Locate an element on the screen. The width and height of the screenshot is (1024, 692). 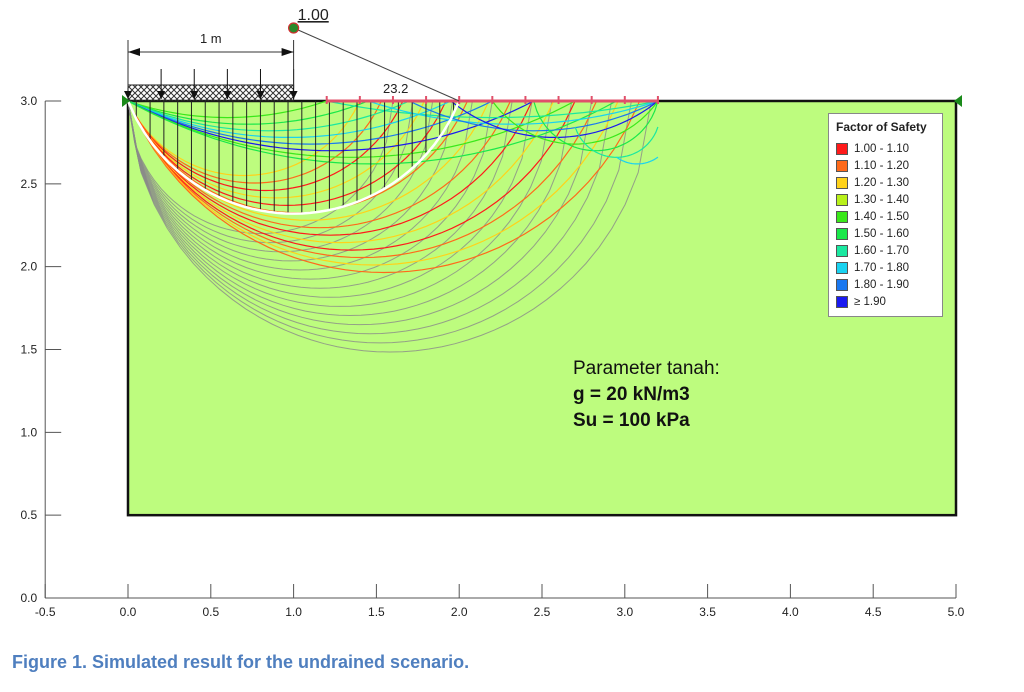
dimension-arrow-left is located at coordinates (134, 52).